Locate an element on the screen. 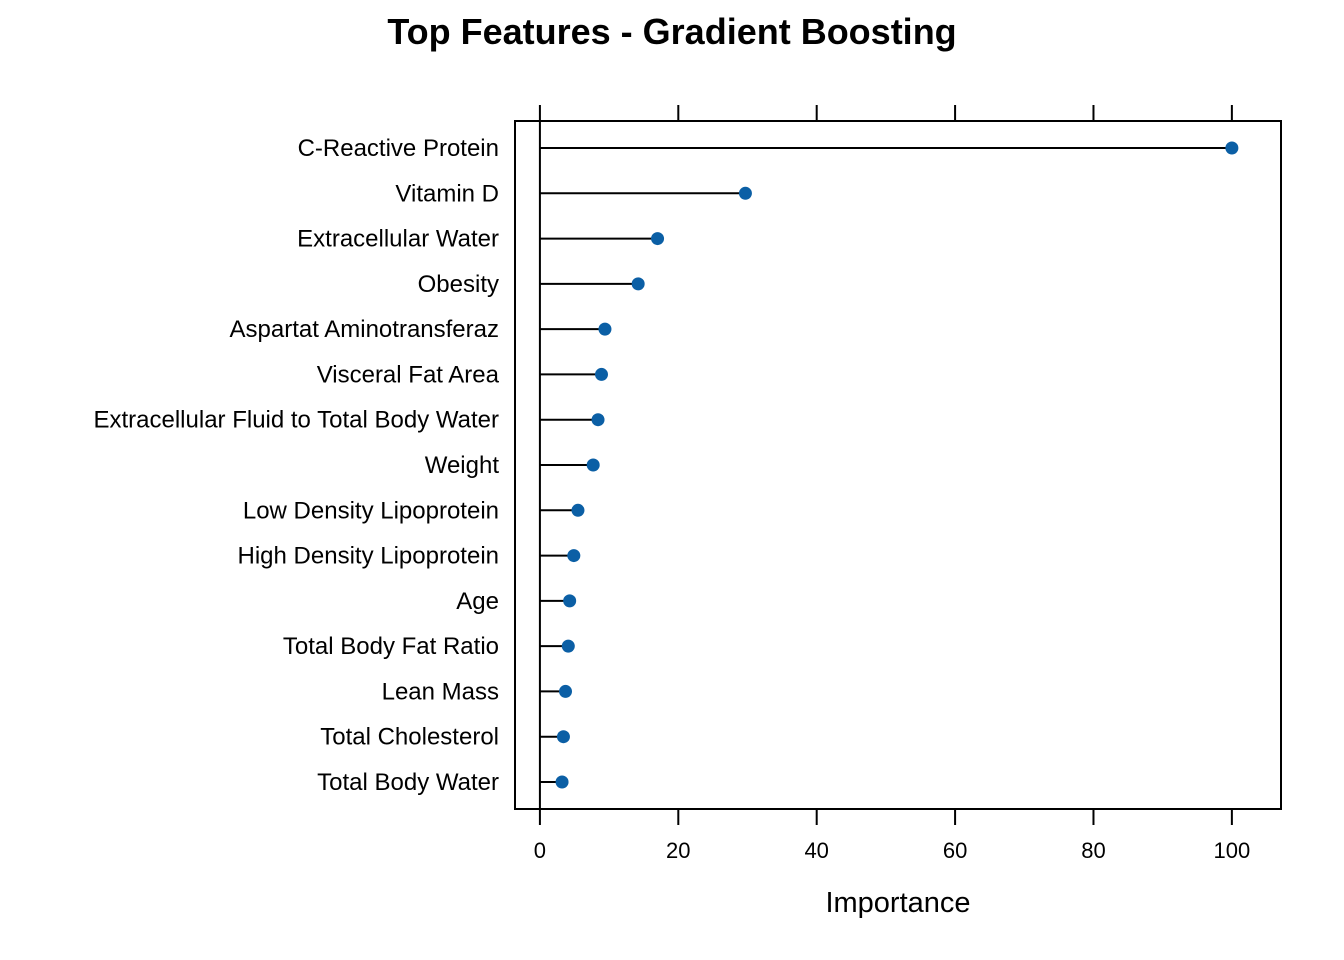  top-axis-ticks is located at coordinates (885, 113).